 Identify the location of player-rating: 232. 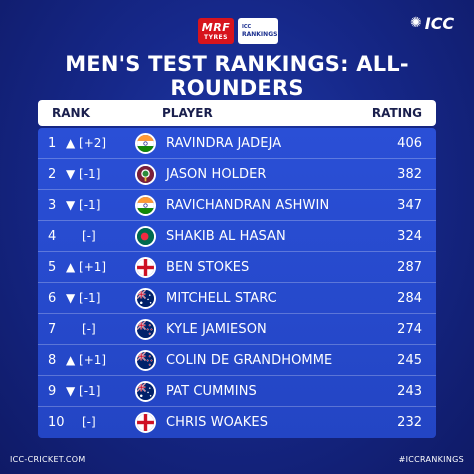
(409, 422).